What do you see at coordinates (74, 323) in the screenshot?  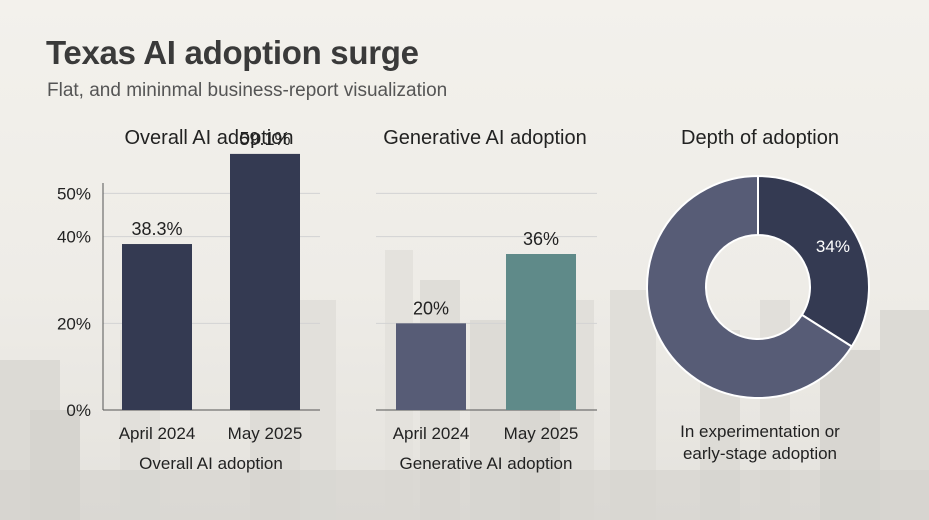 I see `overall-y-tick-label: 20%` at bounding box center [74, 323].